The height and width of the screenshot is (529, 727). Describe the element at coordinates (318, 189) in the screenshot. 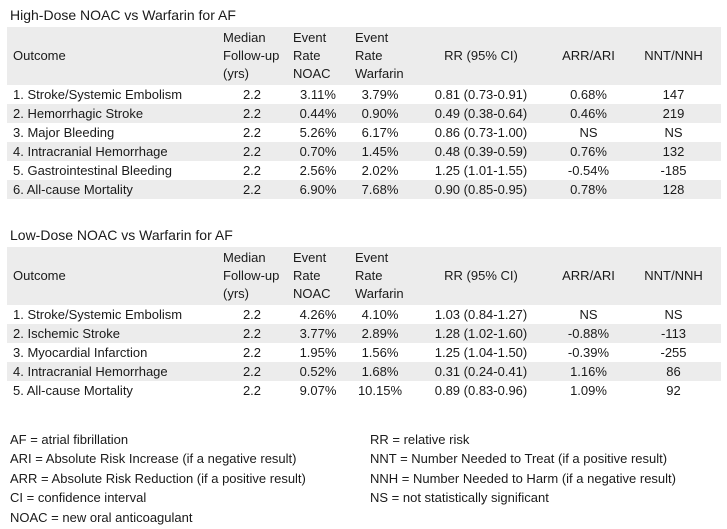

I see `cell-event-rate-noac: 6.90%` at that location.